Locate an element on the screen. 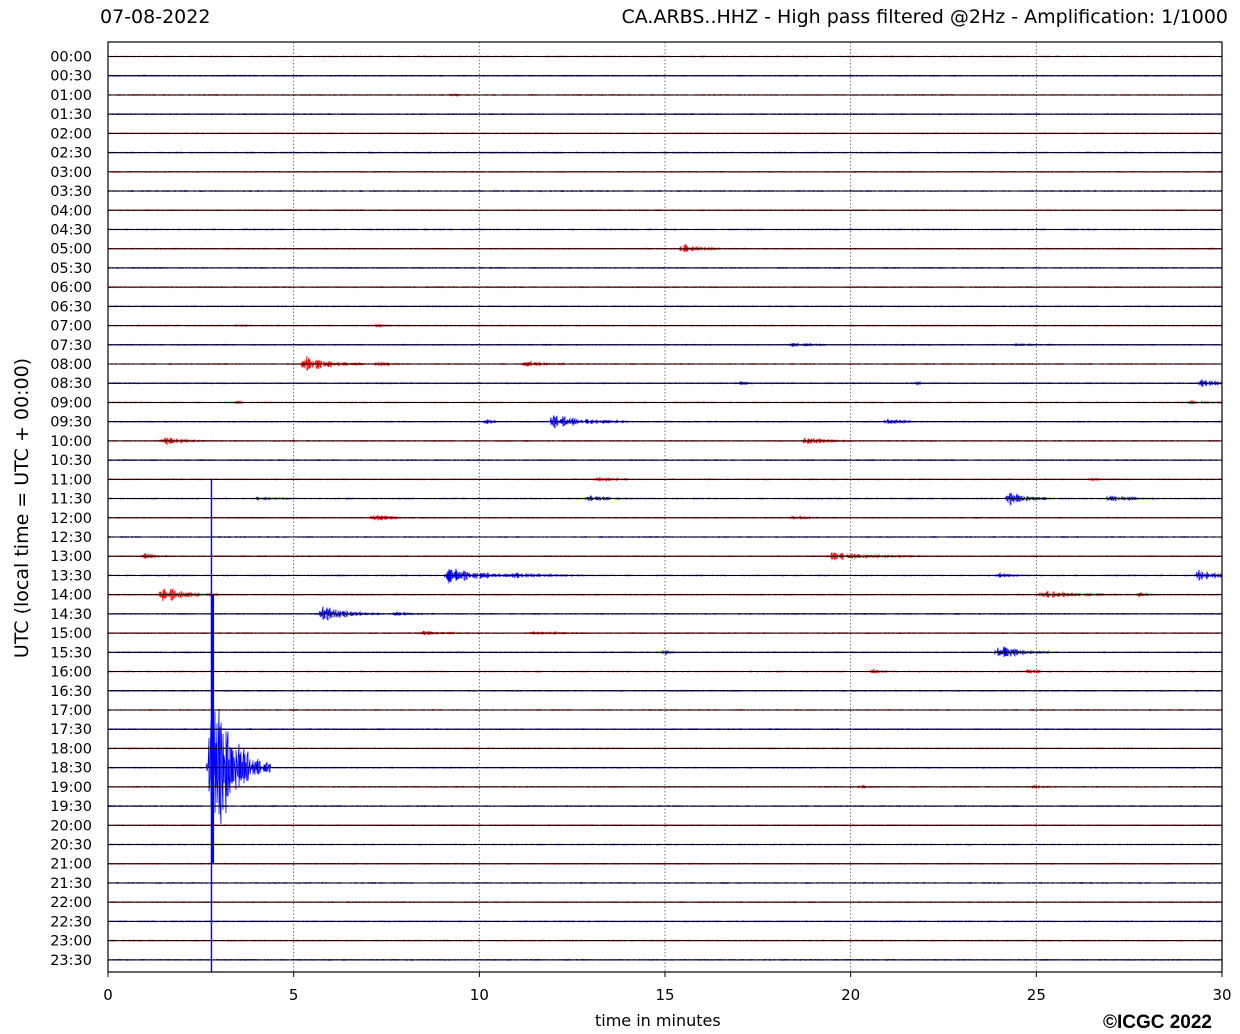  row-time-label: 13:00 is located at coordinates (71, 557).